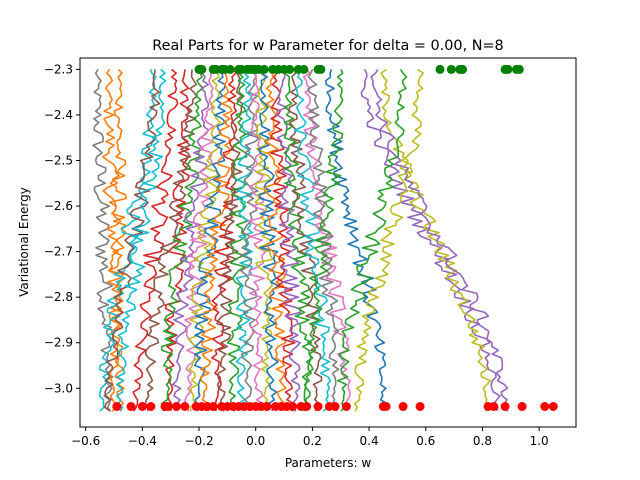 The image size is (640, 480). I want to click on x-tick-label: 0.4, so click(369, 441).